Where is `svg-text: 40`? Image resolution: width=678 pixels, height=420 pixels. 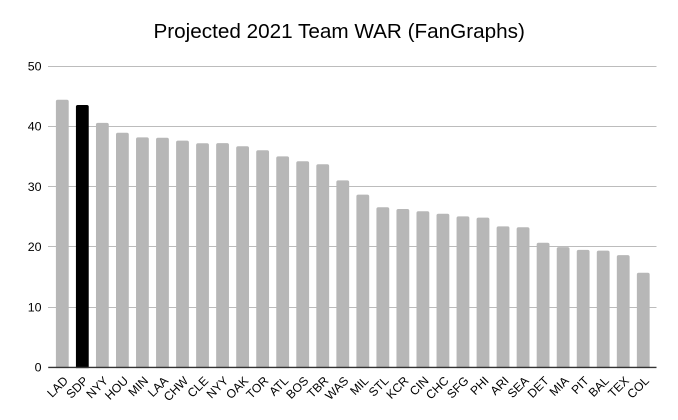
svg-text: 40 is located at coordinates (35, 127).